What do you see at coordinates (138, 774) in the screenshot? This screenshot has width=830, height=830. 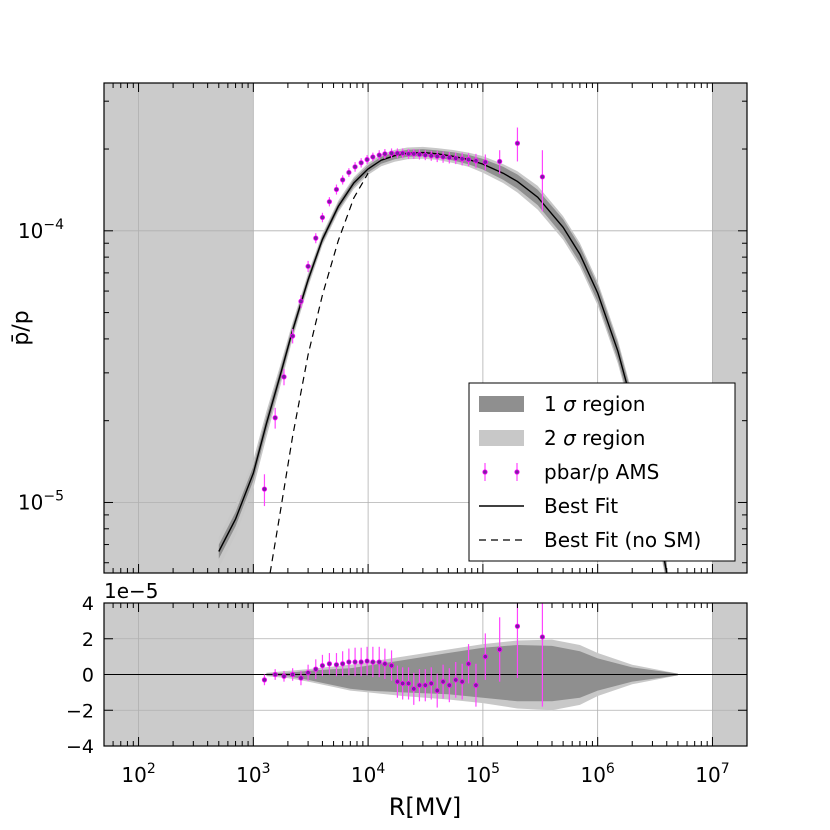 I see `x-tick-label: 10²` at bounding box center [138, 774].